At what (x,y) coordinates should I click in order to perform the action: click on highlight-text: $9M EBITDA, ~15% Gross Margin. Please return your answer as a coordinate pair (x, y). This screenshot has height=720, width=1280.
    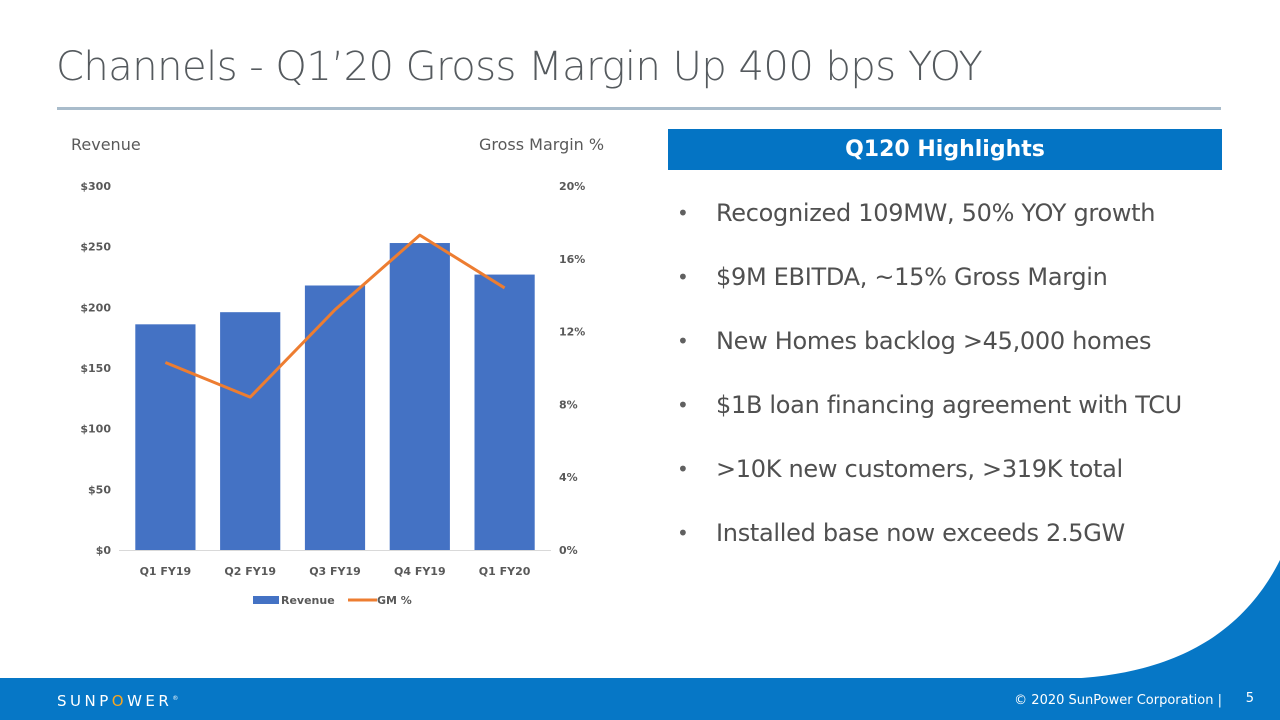
    Looking at the image, I should click on (912, 277).